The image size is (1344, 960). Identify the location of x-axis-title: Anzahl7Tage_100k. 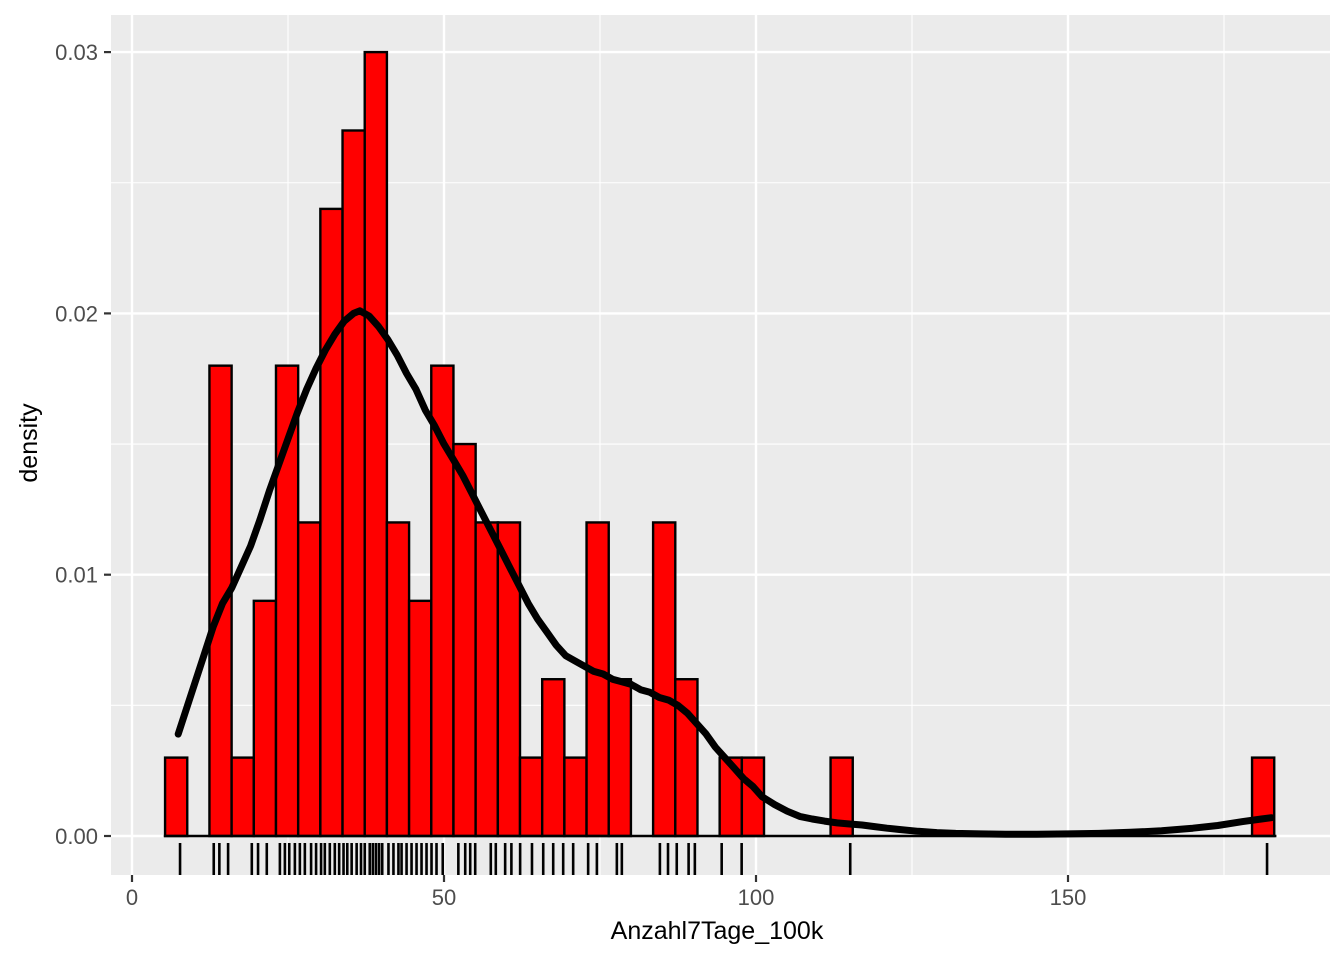
(717, 931).